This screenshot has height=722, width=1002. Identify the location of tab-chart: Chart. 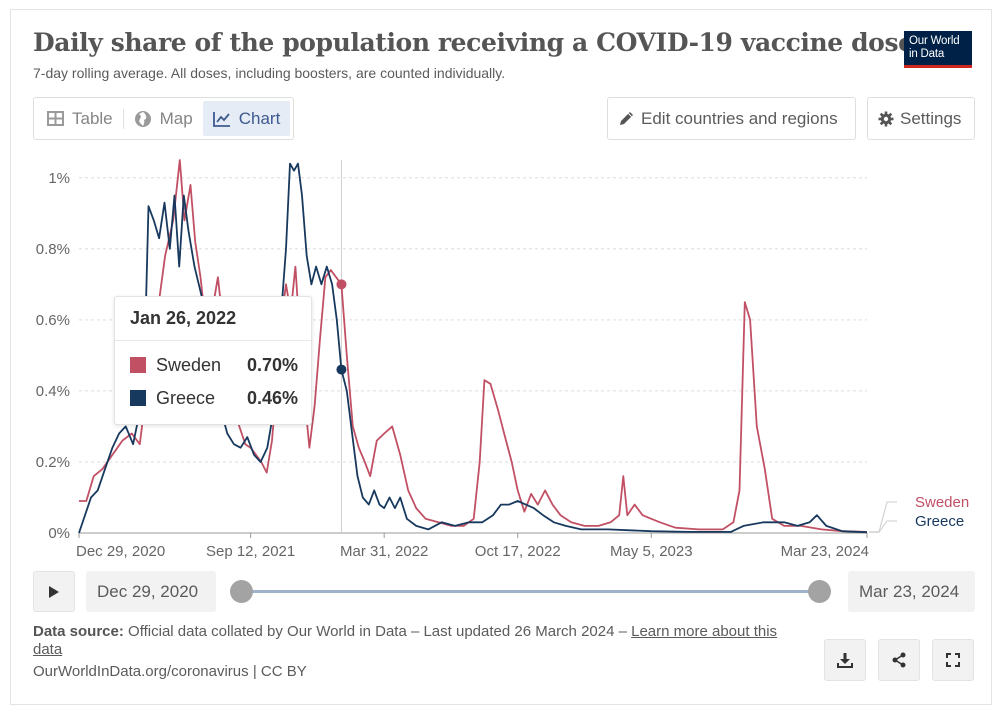
(246, 118).